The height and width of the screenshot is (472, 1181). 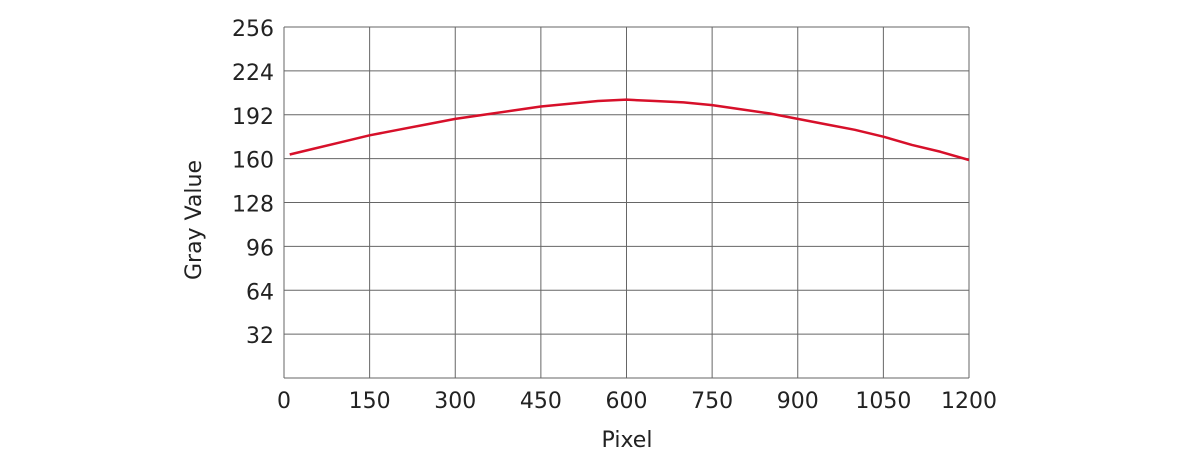 What do you see at coordinates (712, 401) in the screenshot?
I see `x-tick-label: 750` at bounding box center [712, 401].